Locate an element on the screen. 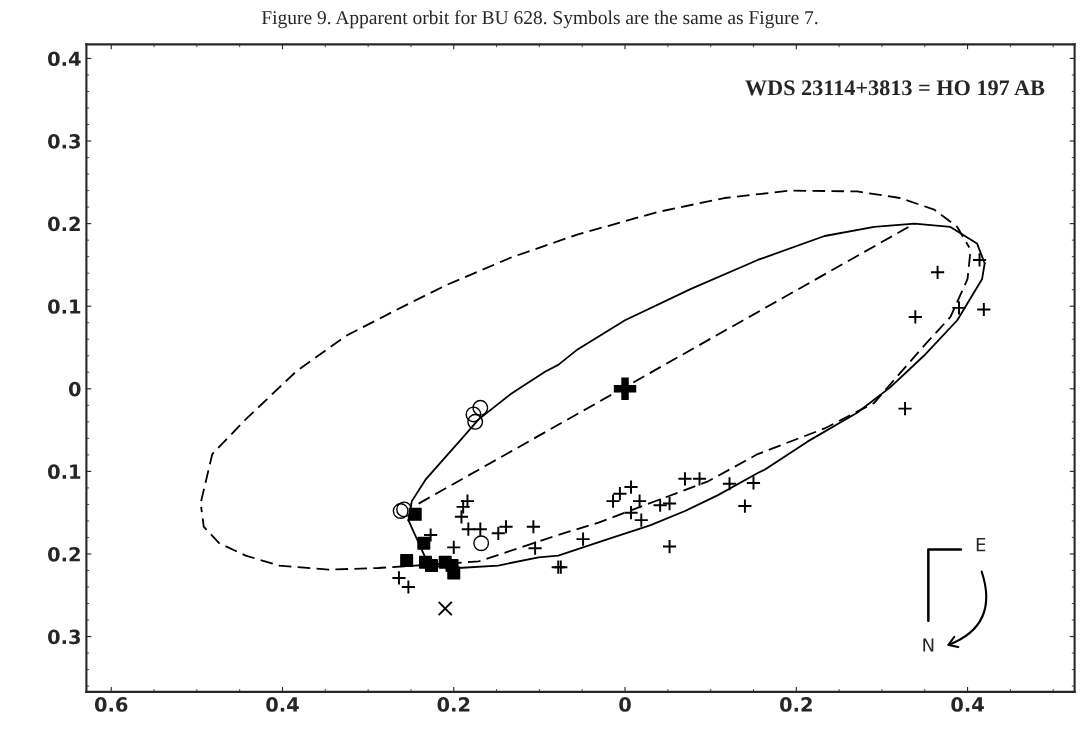 The height and width of the screenshot is (740, 1080). chart-title: Figure 9. Apparent orbit for BU 628. Symbols are the same as Figure 7. is located at coordinates (539, 19).